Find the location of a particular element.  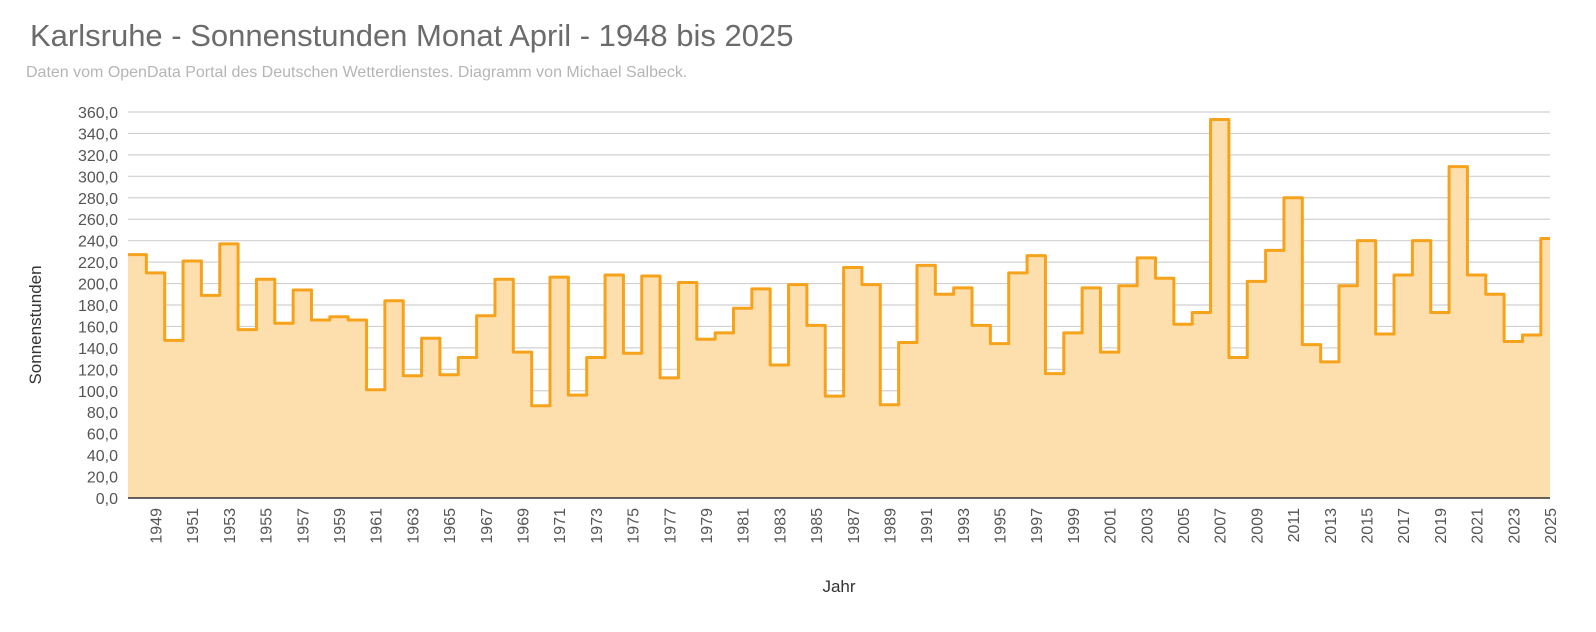

y-tick-label: 180,0 is located at coordinates (98, 306).